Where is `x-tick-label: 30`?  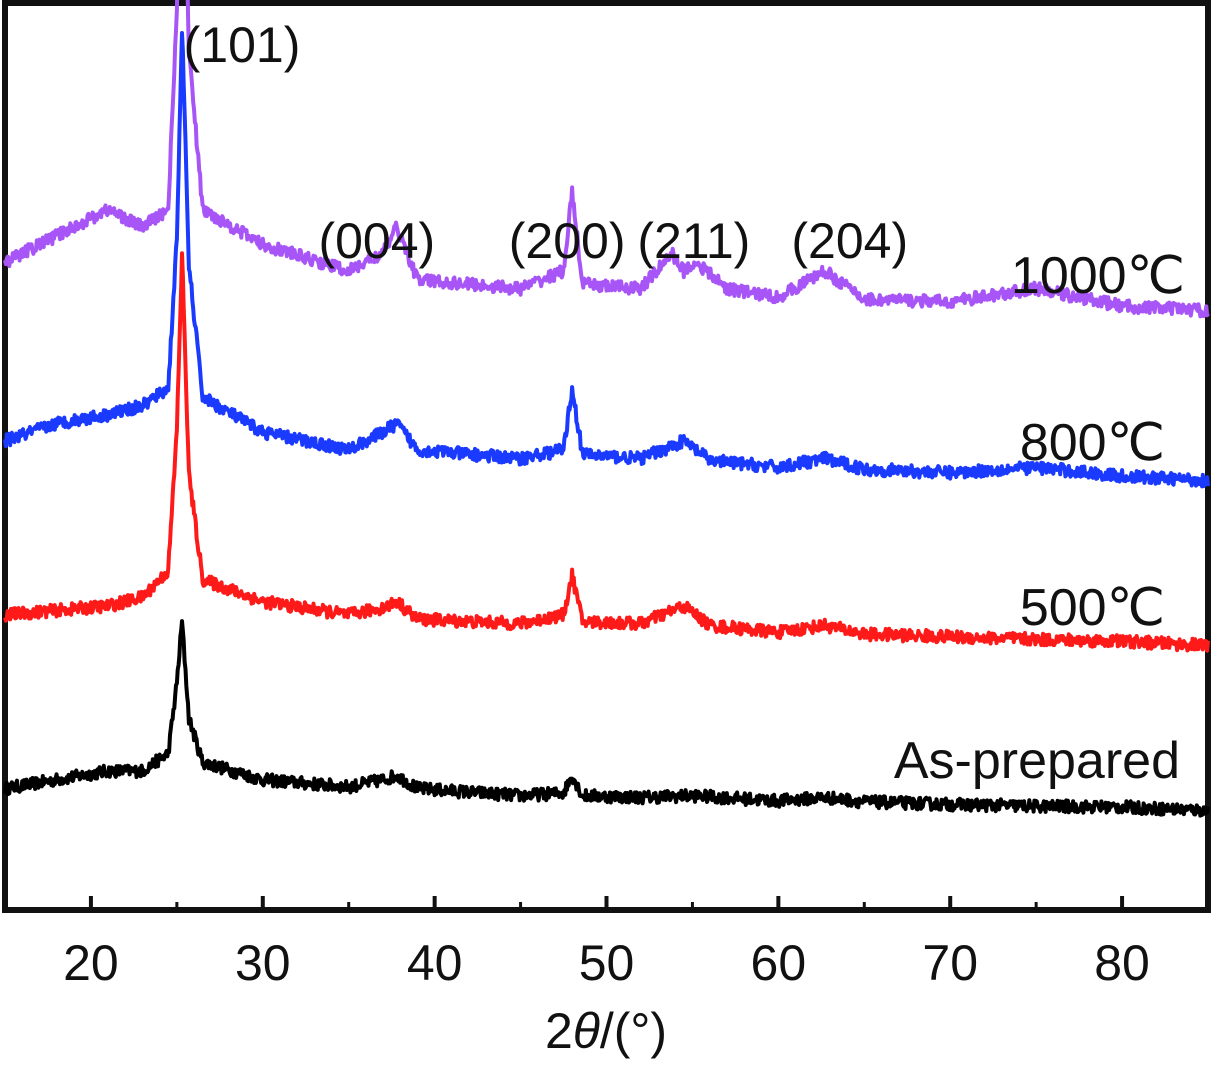 x-tick-label: 30 is located at coordinates (263, 963).